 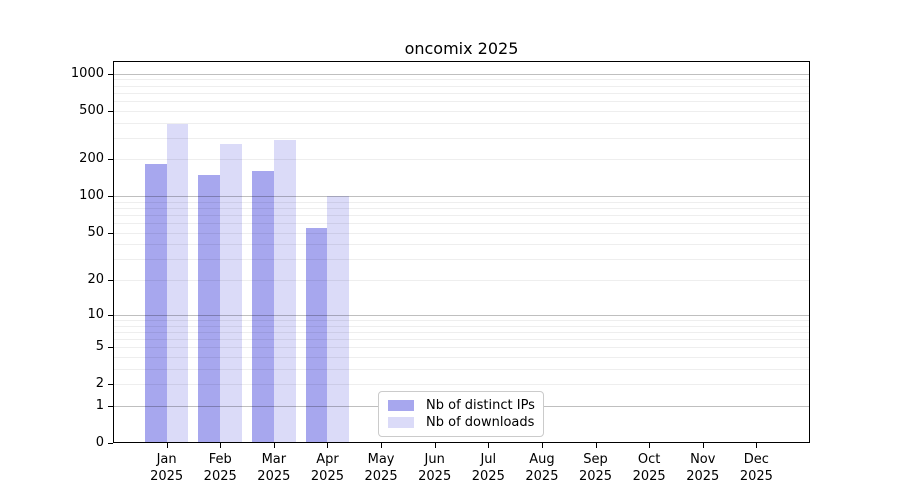 I want to click on bar-downloads-apr, so click(x=338, y=319).